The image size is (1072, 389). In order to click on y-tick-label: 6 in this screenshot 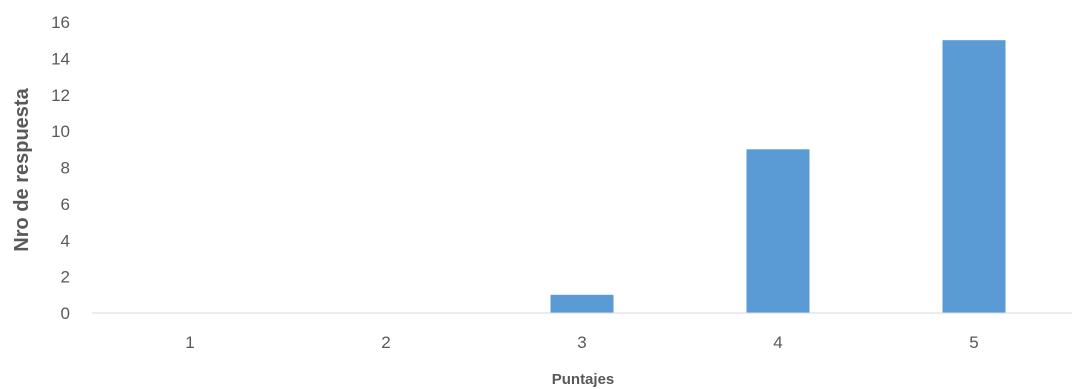, I will do `click(65, 204)`.